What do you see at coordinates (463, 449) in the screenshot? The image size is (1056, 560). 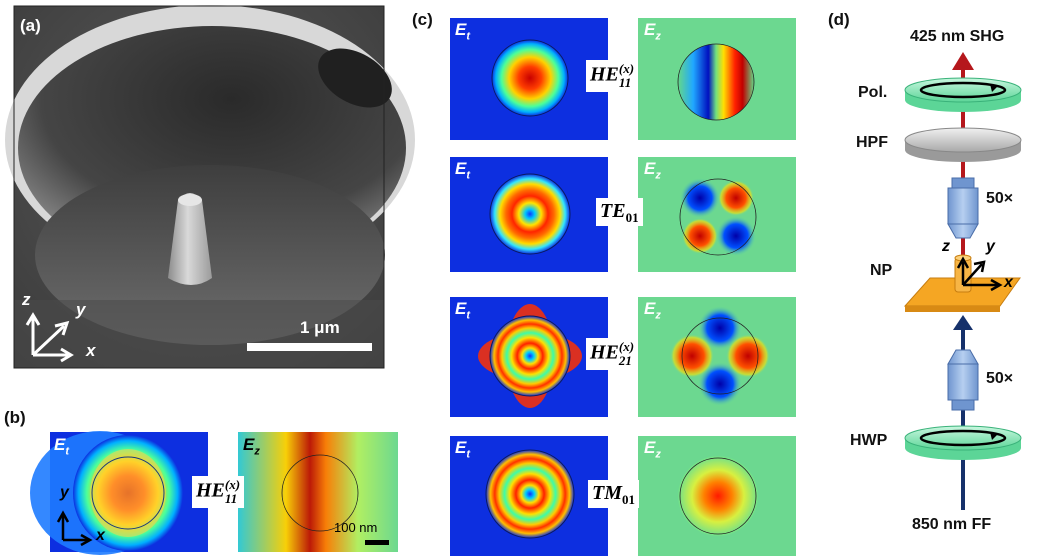 I see `panel-c-row4-et-label: Et` at bounding box center [463, 449].